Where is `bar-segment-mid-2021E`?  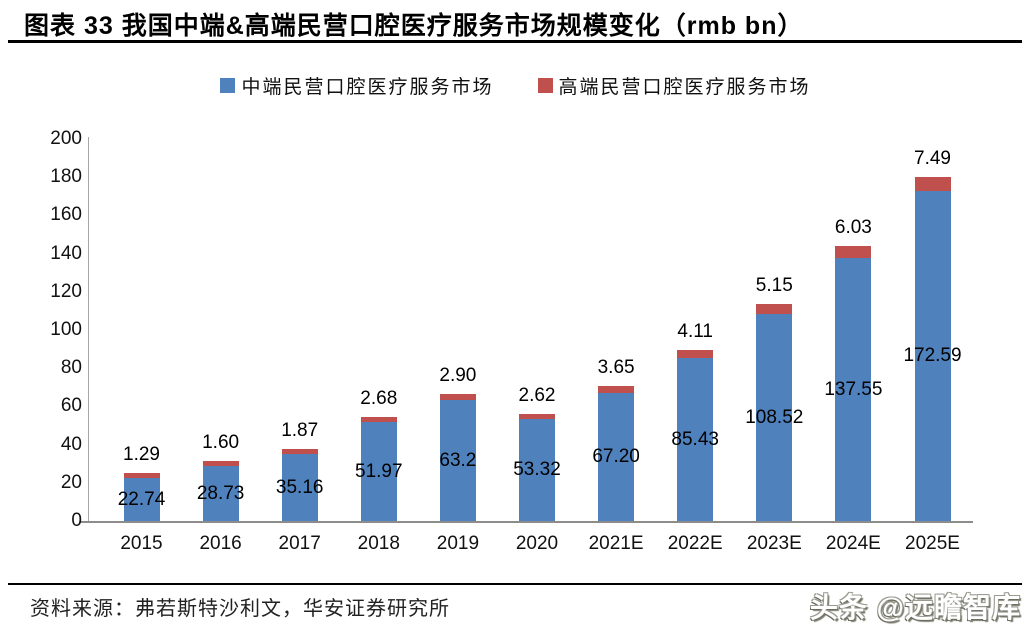
bar-segment-mid-2021E is located at coordinates (616, 457).